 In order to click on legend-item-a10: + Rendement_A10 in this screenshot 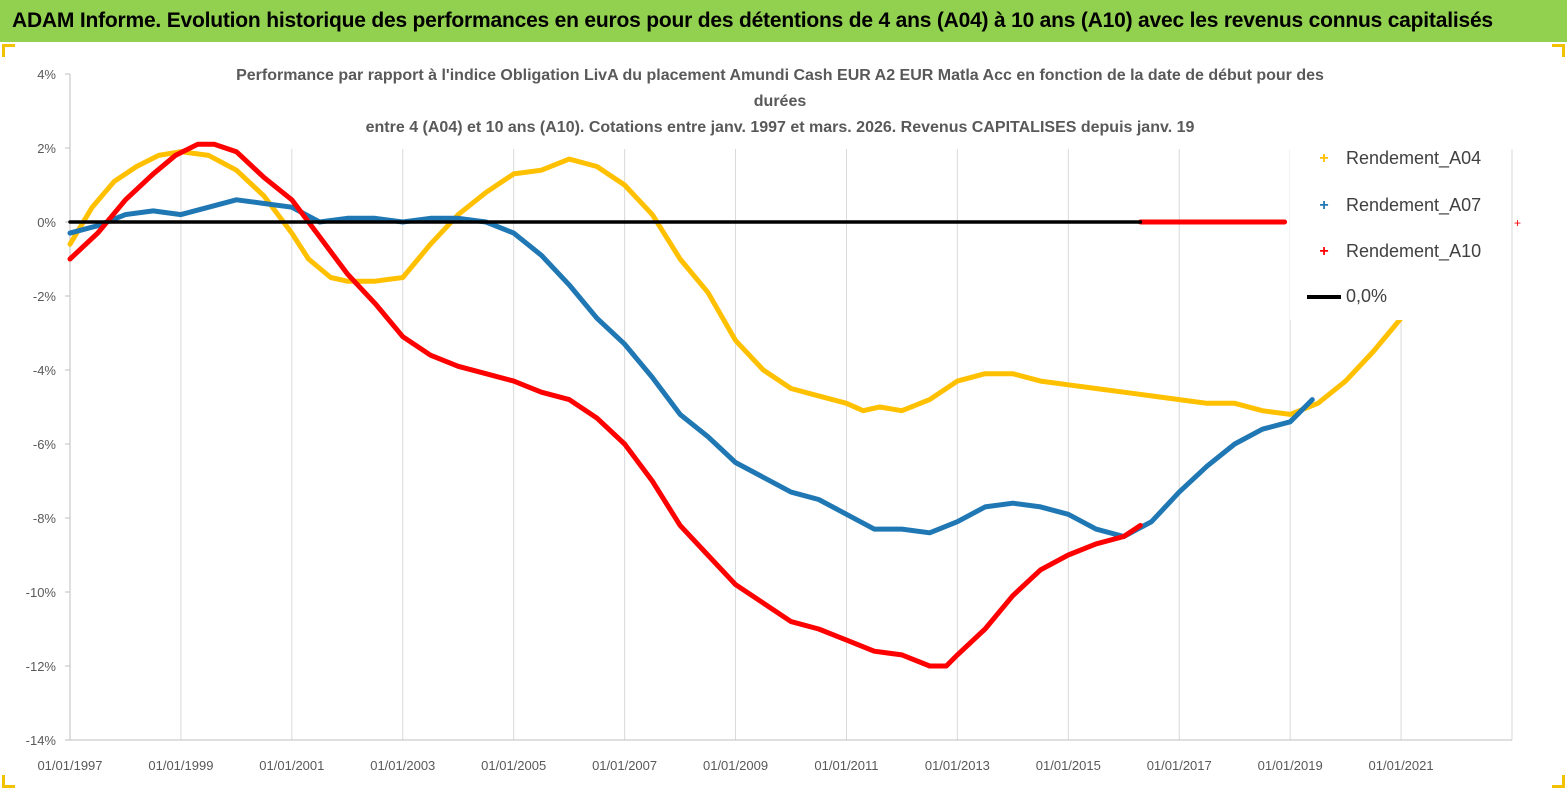, I will do `click(1393, 251)`.